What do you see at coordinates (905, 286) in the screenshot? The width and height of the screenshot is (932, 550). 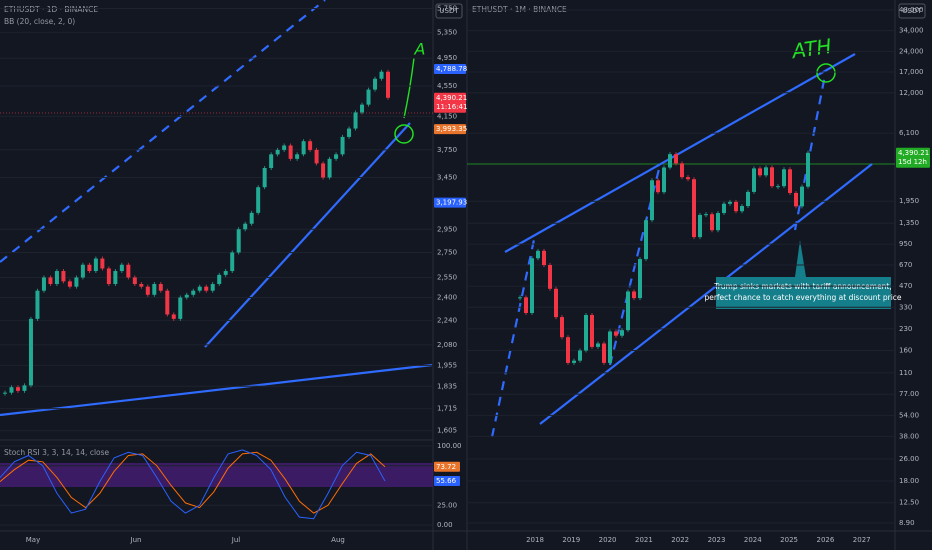 I see `y-tick-label: 470` at bounding box center [905, 286].